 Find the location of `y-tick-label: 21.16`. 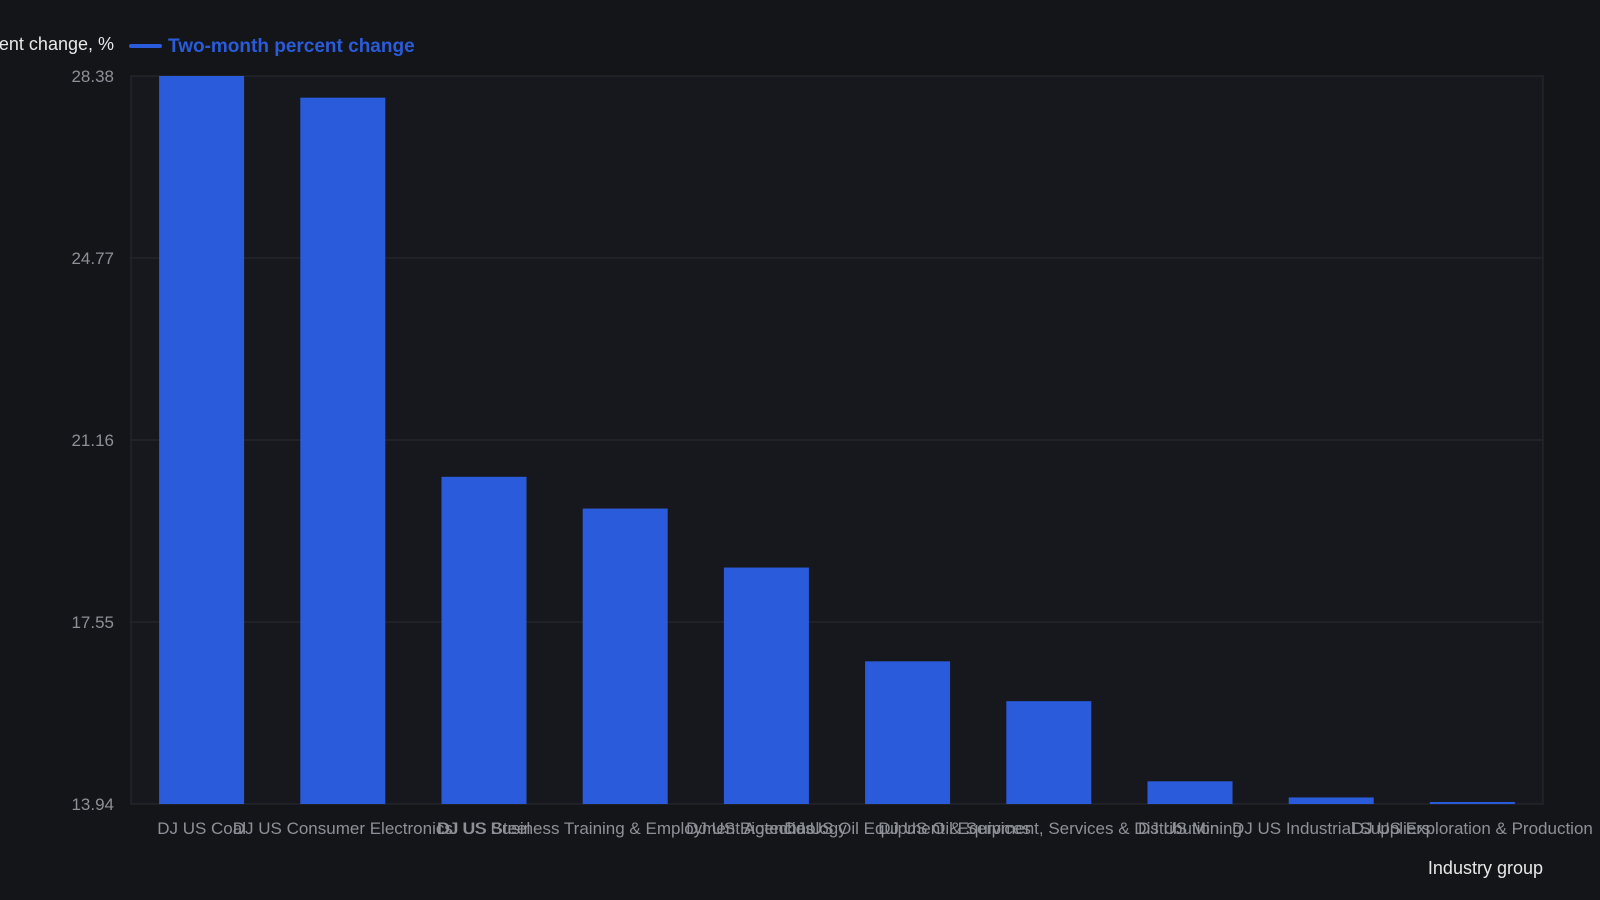

y-tick-label: 21.16 is located at coordinates (92, 440).